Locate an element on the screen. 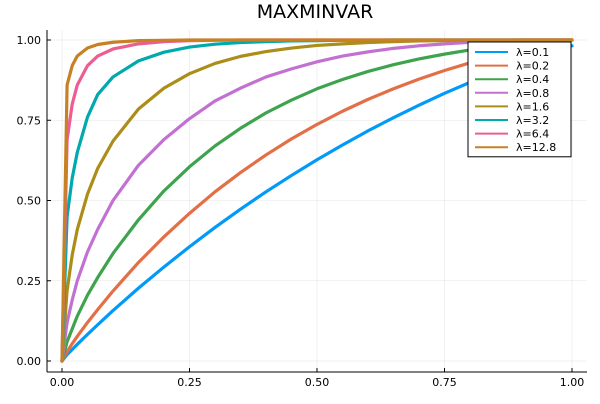  y-tick-label: 0.50 is located at coordinates (29, 201).